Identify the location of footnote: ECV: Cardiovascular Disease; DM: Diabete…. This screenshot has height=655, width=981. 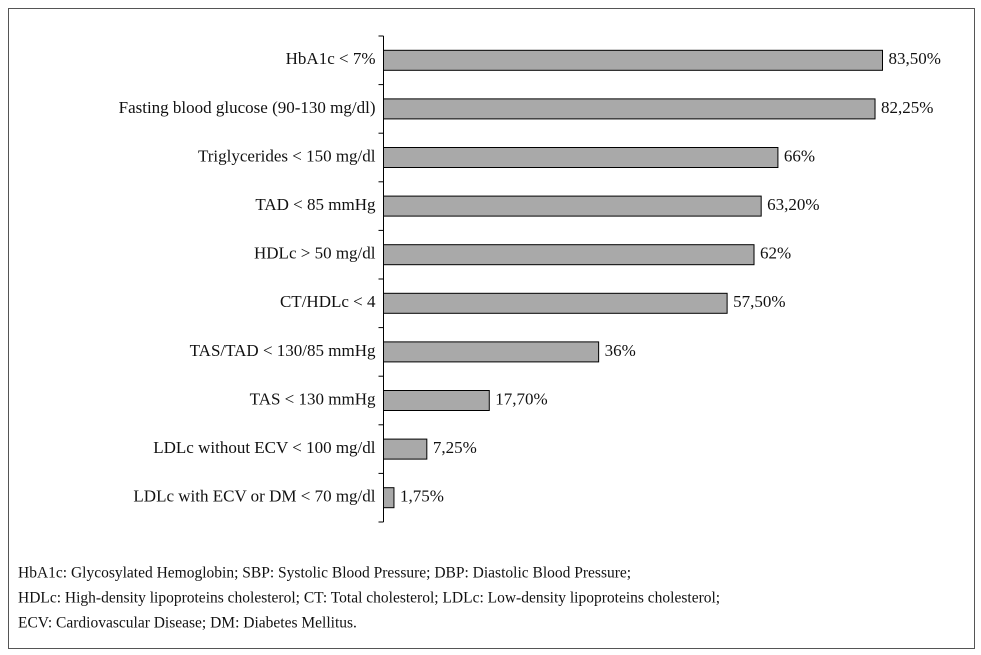
(187, 623).